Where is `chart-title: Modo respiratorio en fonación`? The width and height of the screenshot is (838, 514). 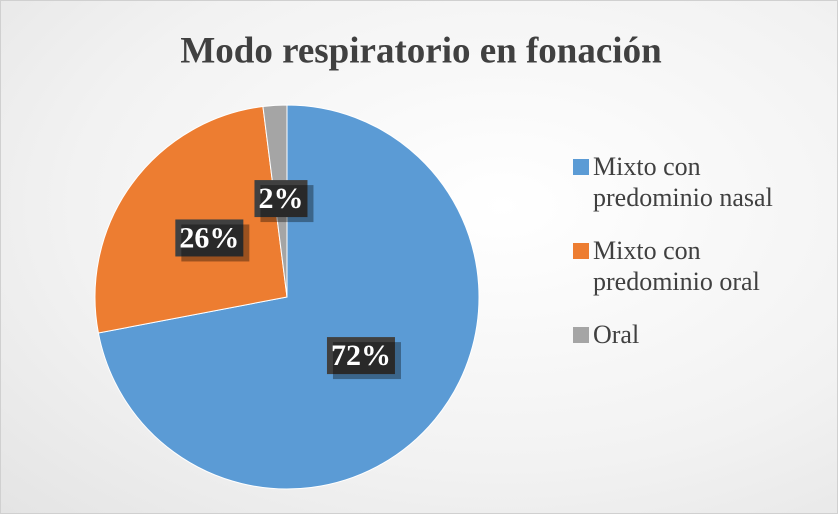
chart-title: Modo respiratorio en fonación is located at coordinates (421, 50).